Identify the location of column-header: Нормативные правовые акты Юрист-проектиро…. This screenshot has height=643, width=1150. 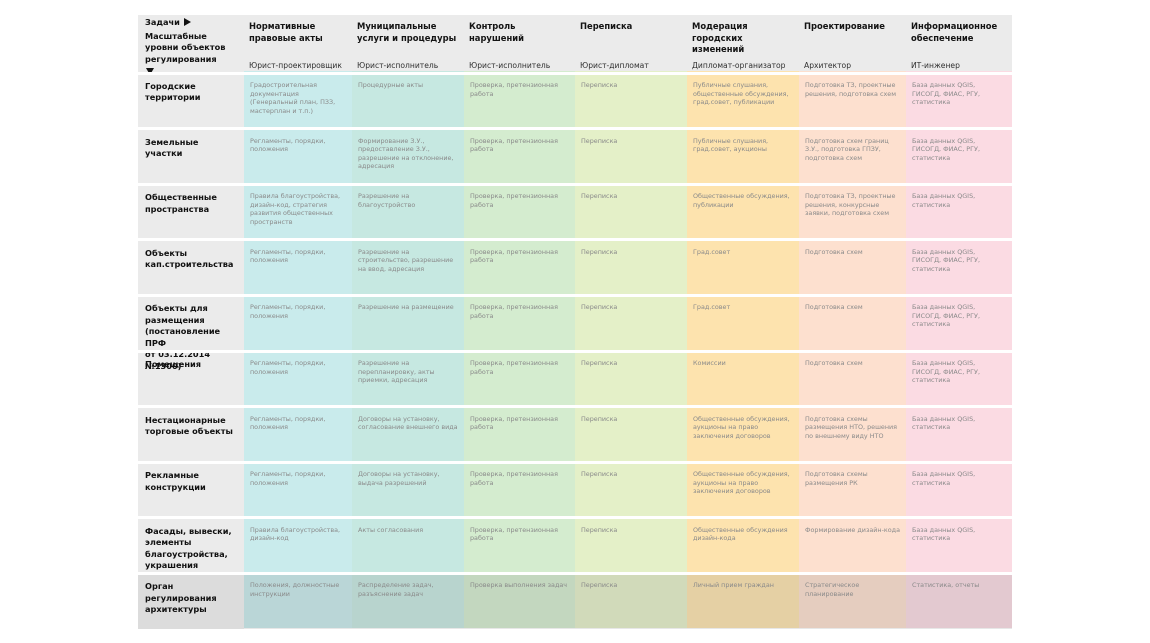
(298, 43).